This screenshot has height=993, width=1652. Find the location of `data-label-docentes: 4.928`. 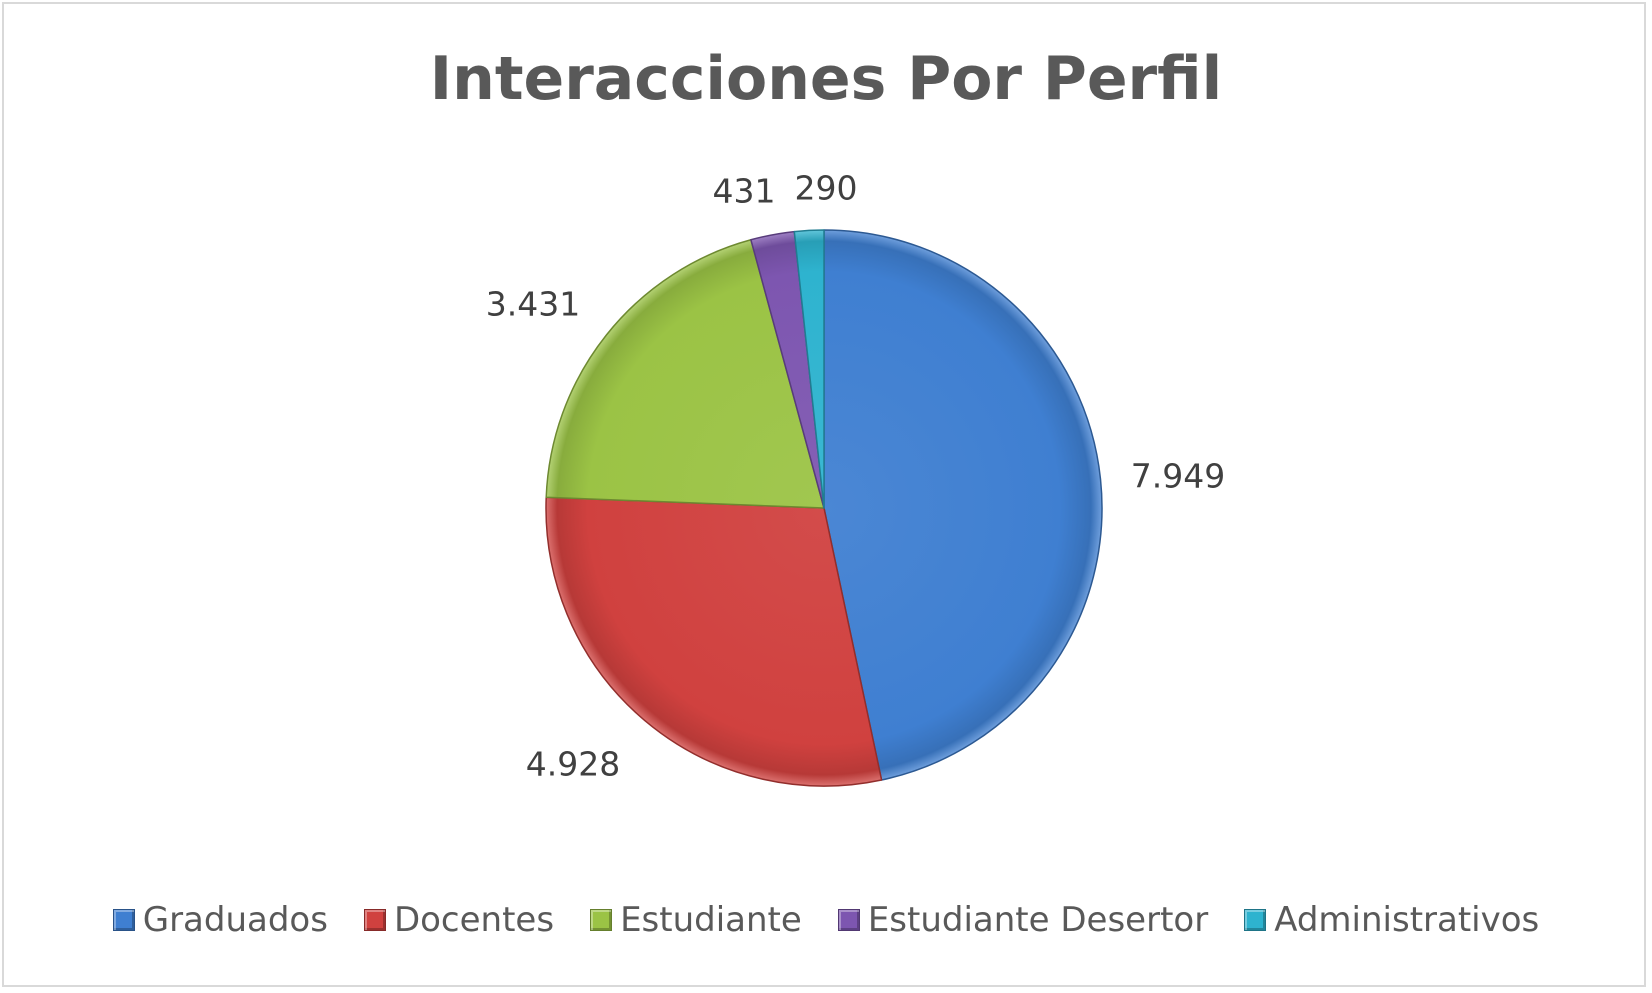

data-label-docentes: 4.928 is located at coordinates (573, 764).